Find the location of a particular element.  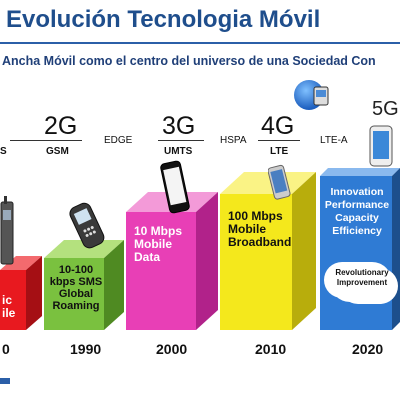

block-2000 is located at coordinates (172, 261).